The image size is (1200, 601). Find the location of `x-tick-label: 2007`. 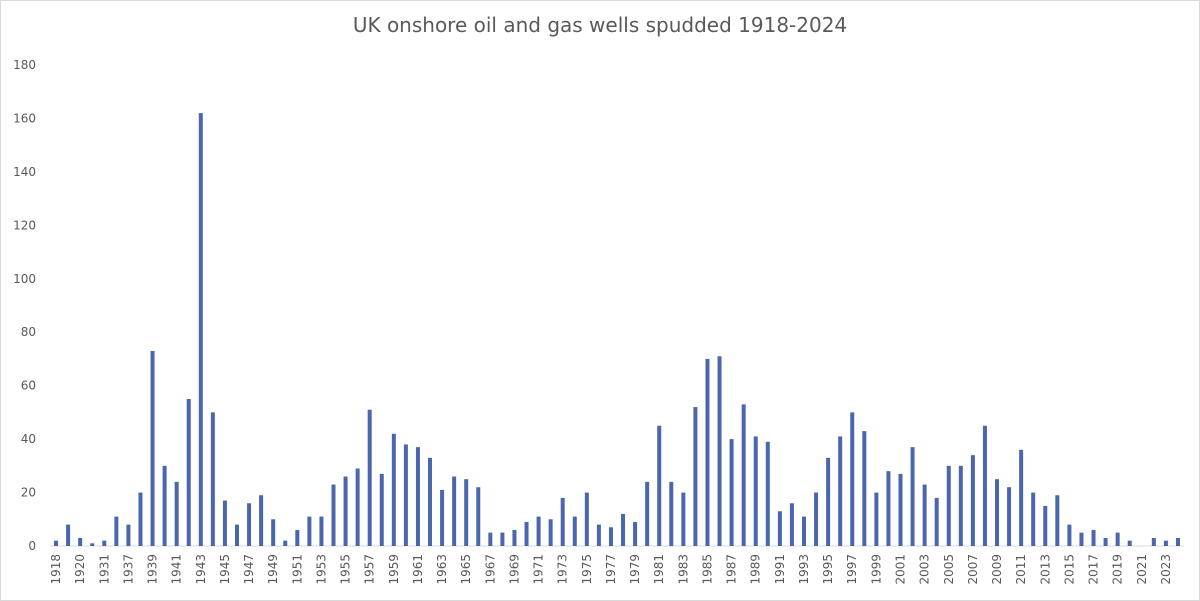

x-tick-label: 2007 is located at coordinates (973, 569).